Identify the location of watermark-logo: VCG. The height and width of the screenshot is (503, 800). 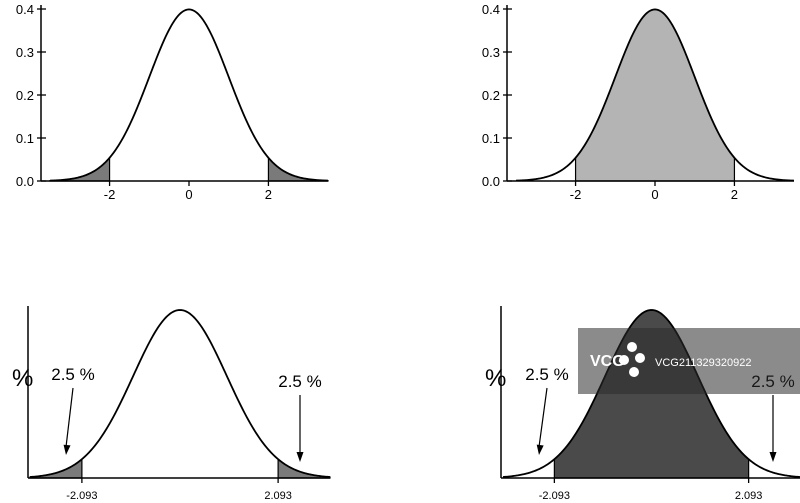
(607, 361).